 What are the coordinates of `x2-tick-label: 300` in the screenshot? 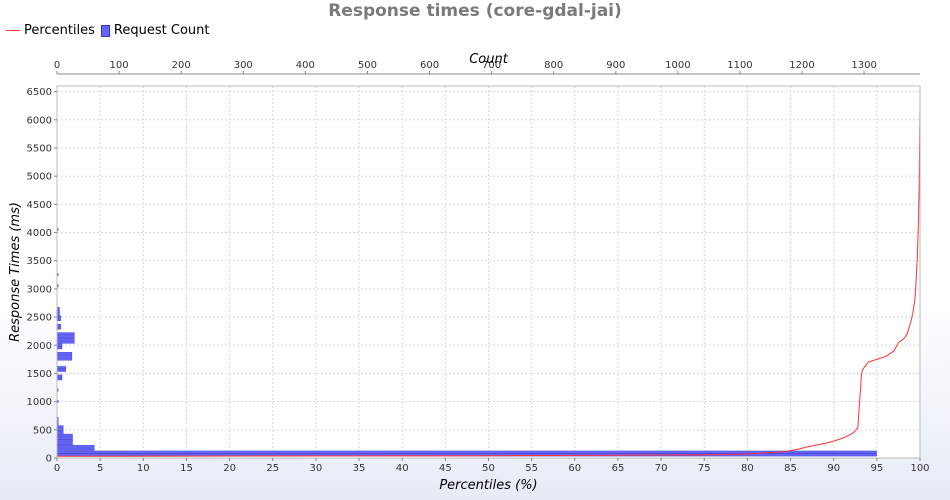 It's located at (243, 65).